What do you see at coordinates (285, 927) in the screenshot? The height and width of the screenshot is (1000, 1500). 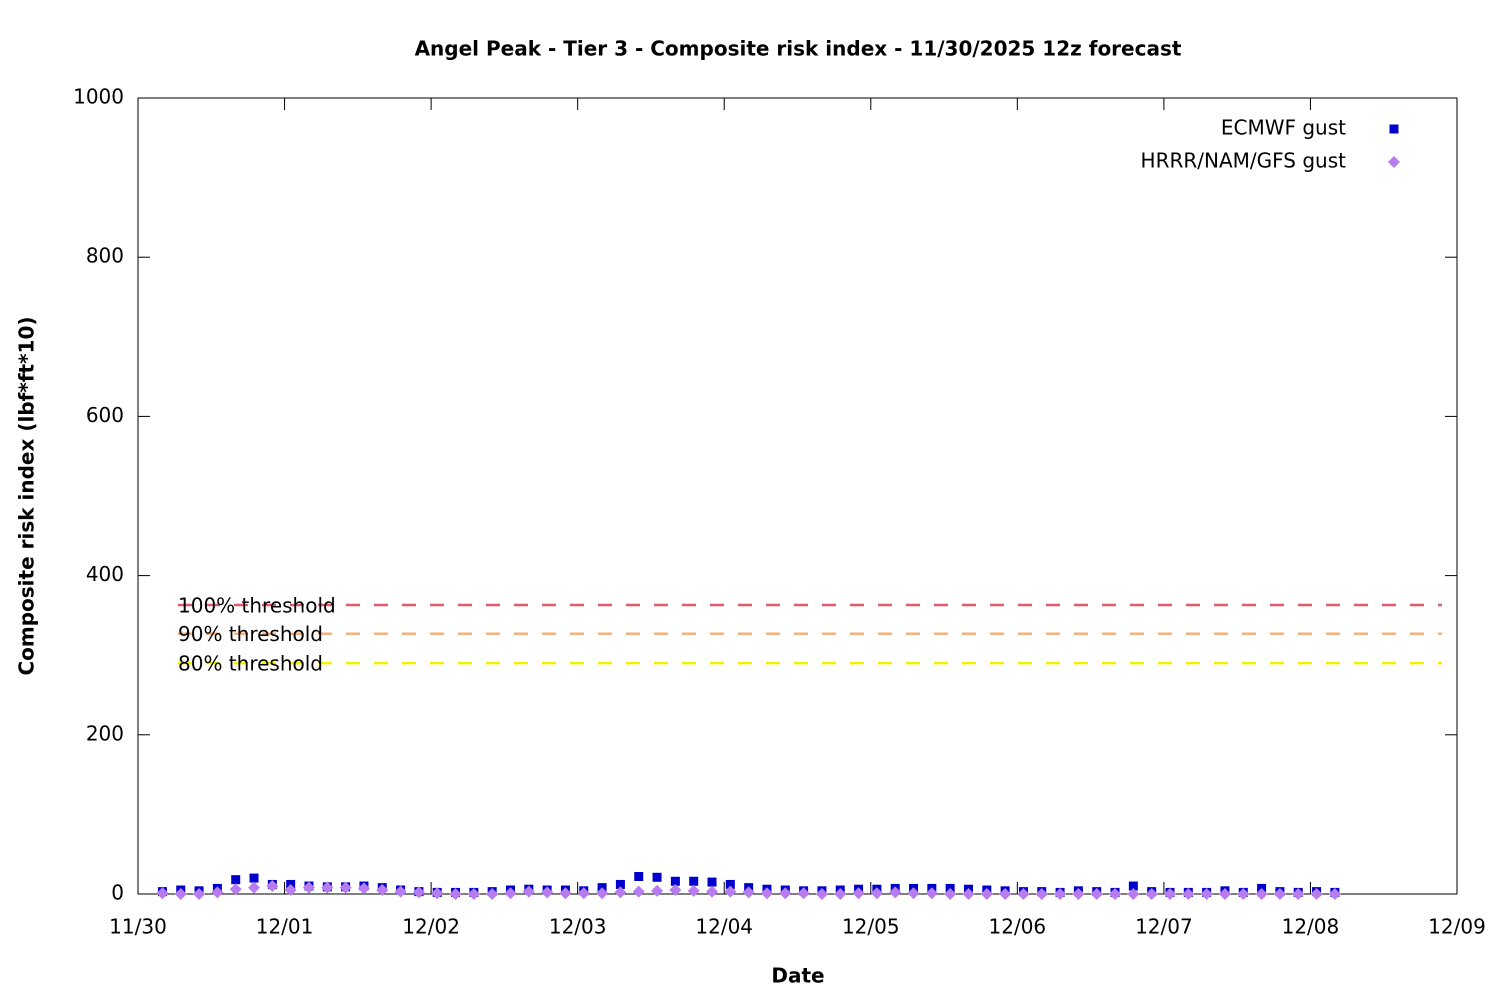 I see `x-tick-label: 12/01` at bounding box center [285, 927].